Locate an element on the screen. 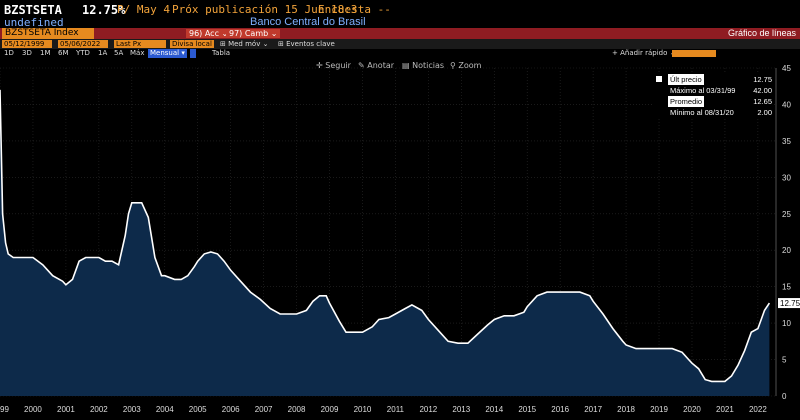 The width and height of the screenshot is (800, 420). y-tick-label: 35 is located at coordinates (786, 141).